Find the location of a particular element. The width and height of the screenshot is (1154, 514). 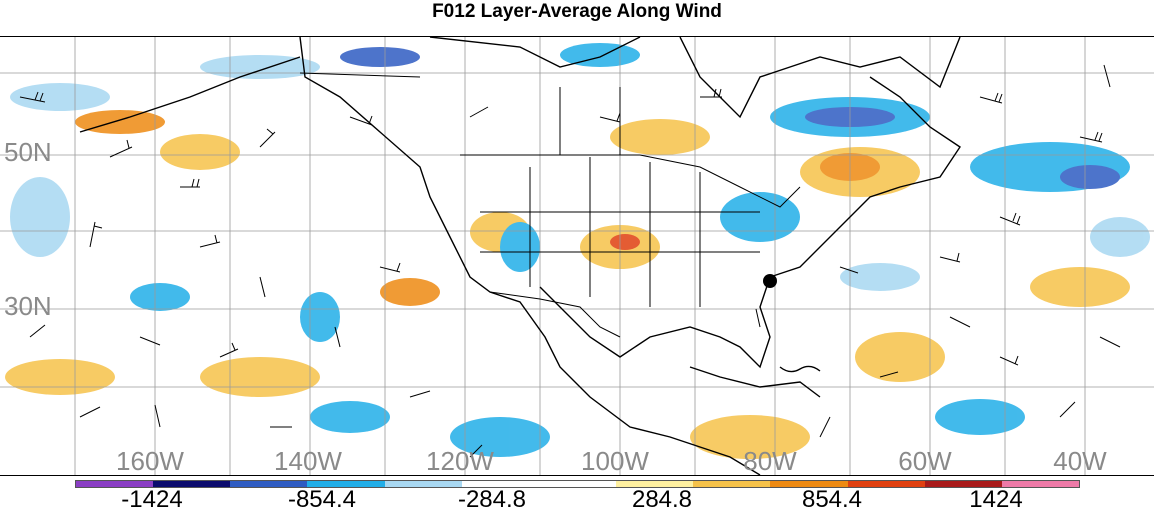

lon-label-140w: 140W is located at coordinates (308, 461).